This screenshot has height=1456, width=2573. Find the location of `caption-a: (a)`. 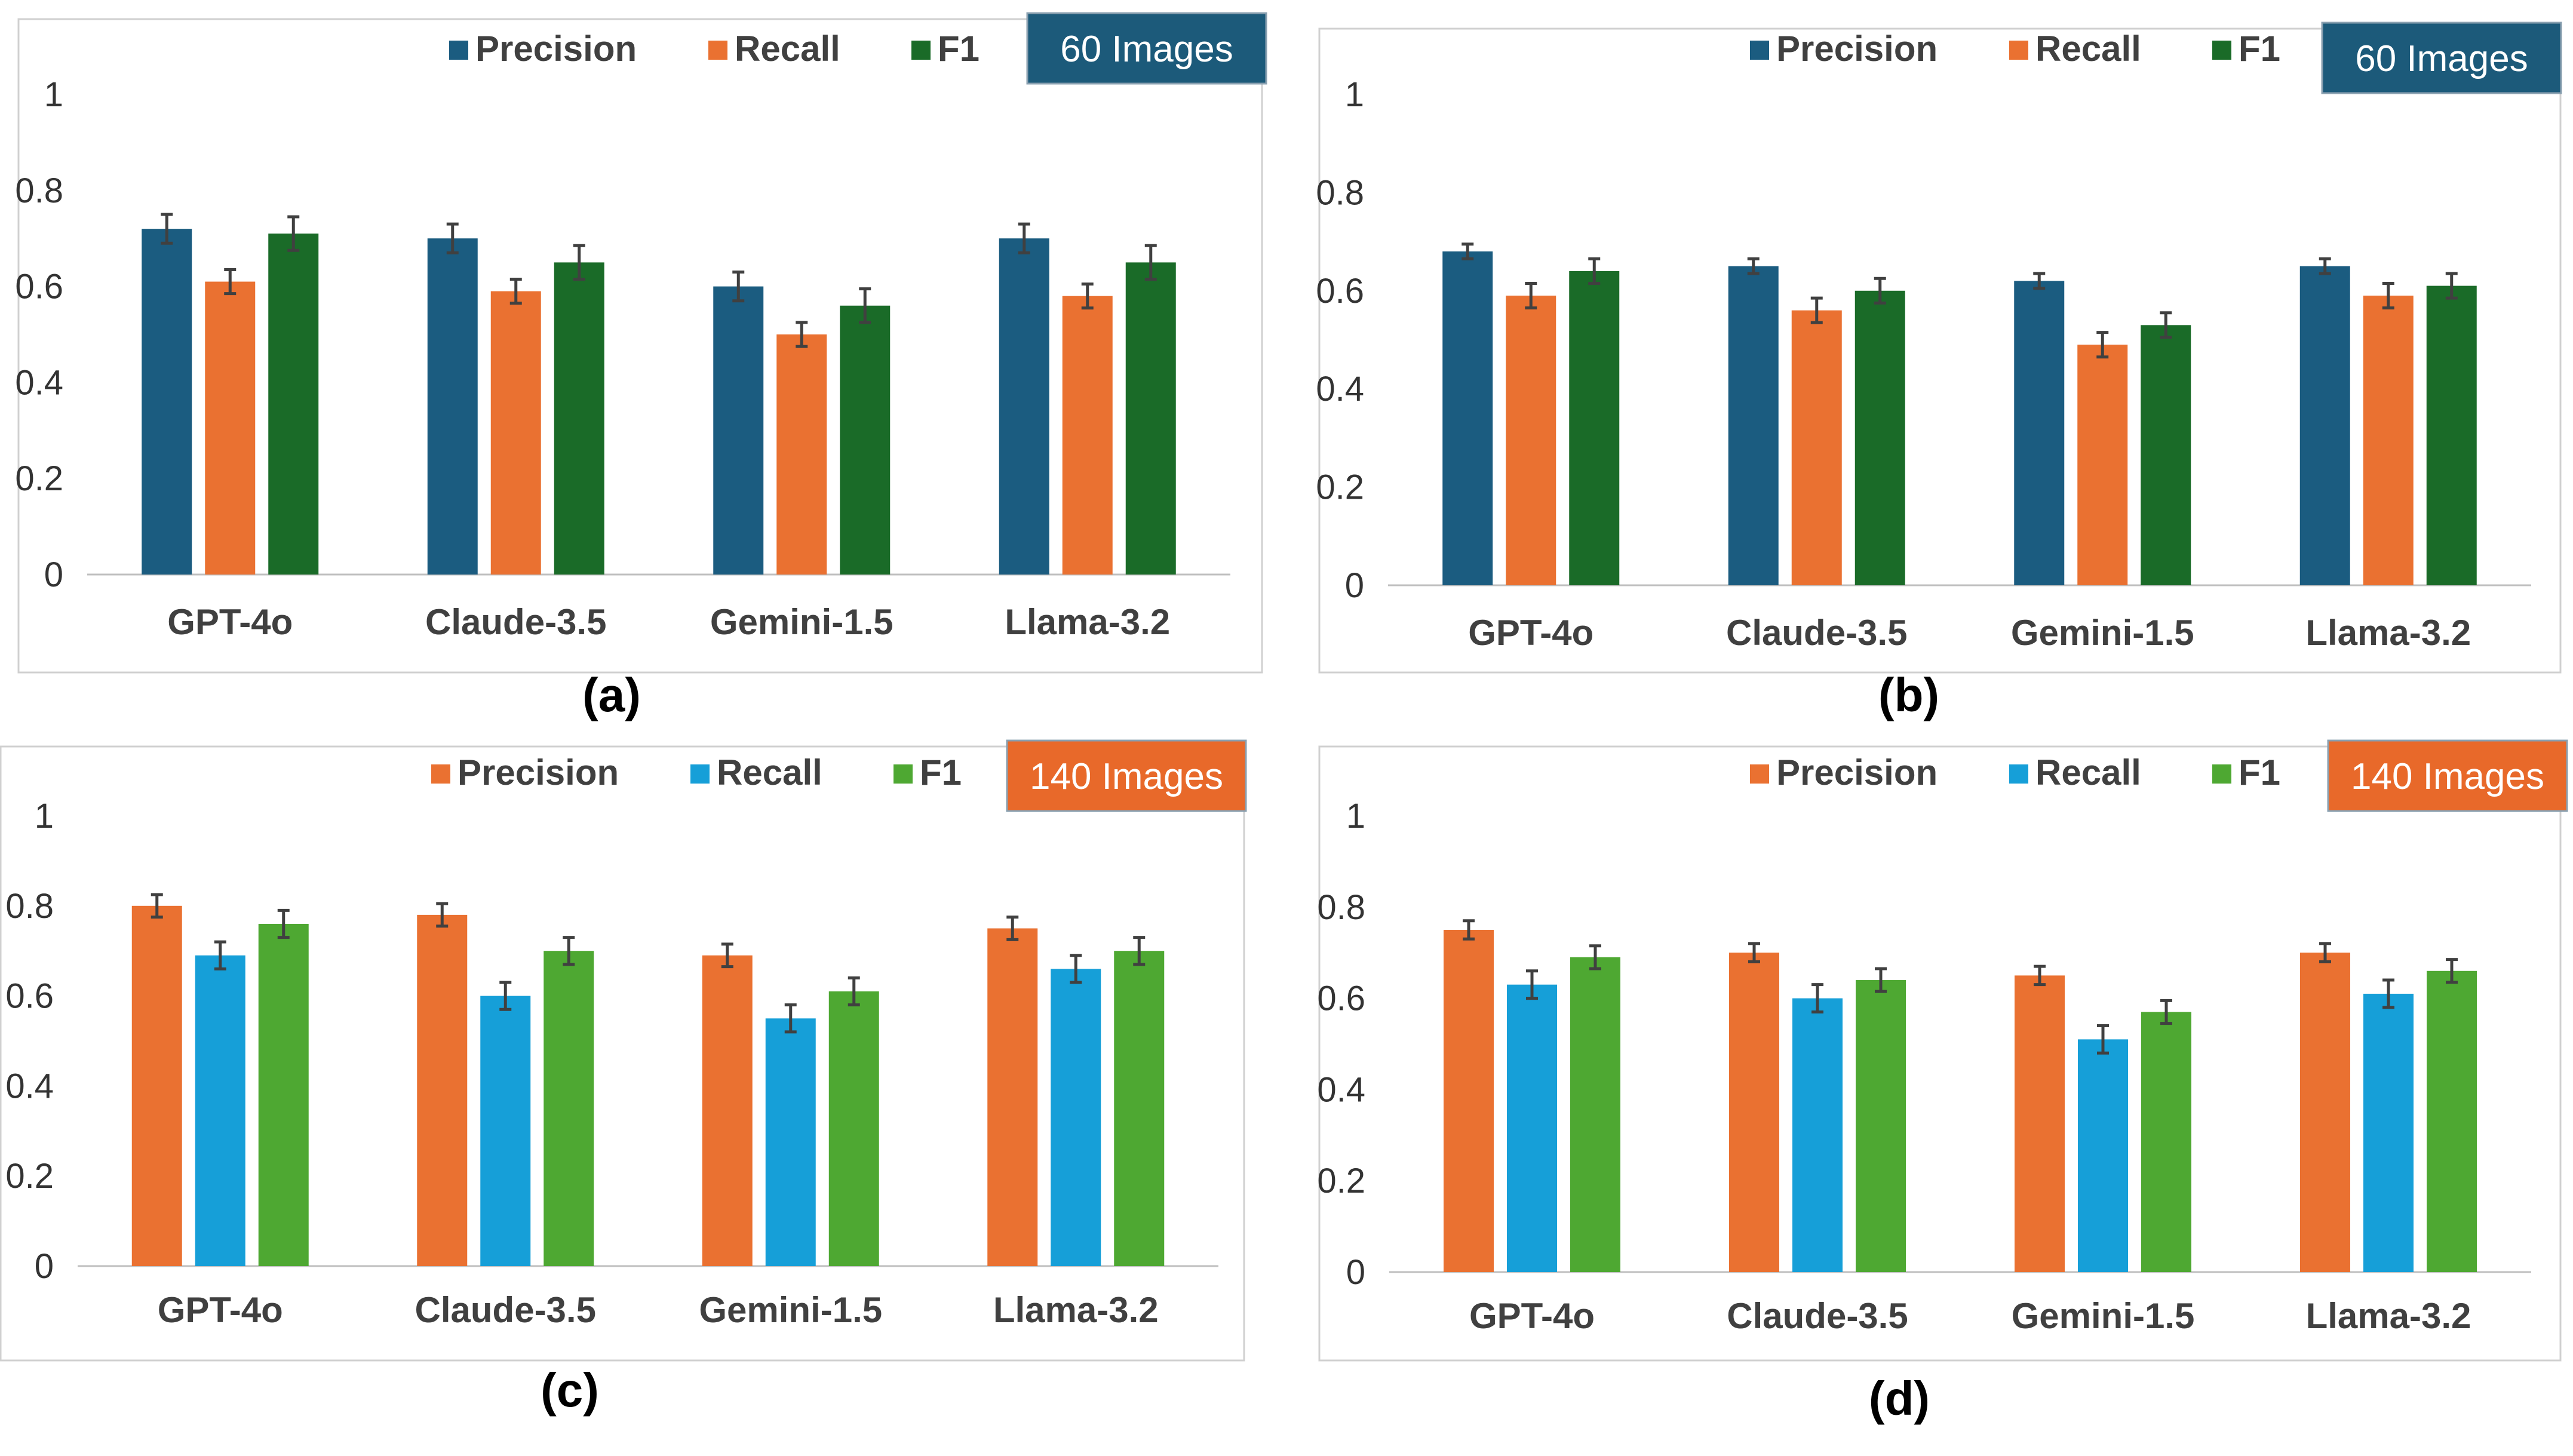

caption-a: (a) is located at coordinates (611, 694).